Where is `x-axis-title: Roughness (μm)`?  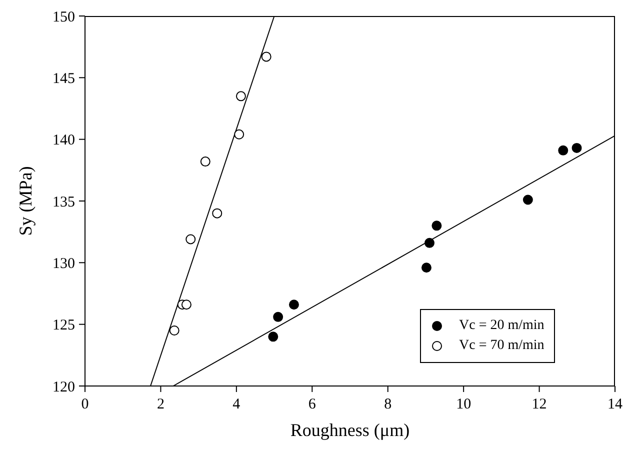 x-axis-title: Roughness (μm) is located at coordinates (350, 430).